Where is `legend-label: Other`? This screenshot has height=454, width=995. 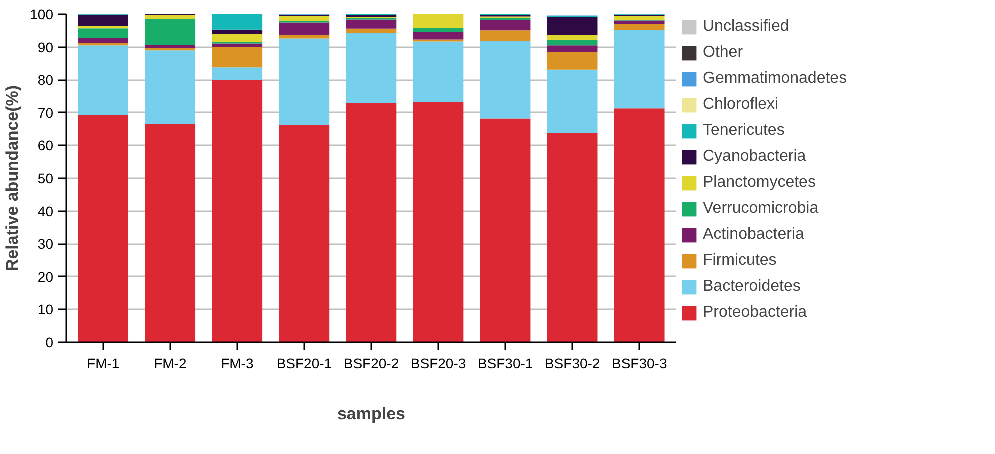 legend-label: Other is located at coordinates (723, 53).